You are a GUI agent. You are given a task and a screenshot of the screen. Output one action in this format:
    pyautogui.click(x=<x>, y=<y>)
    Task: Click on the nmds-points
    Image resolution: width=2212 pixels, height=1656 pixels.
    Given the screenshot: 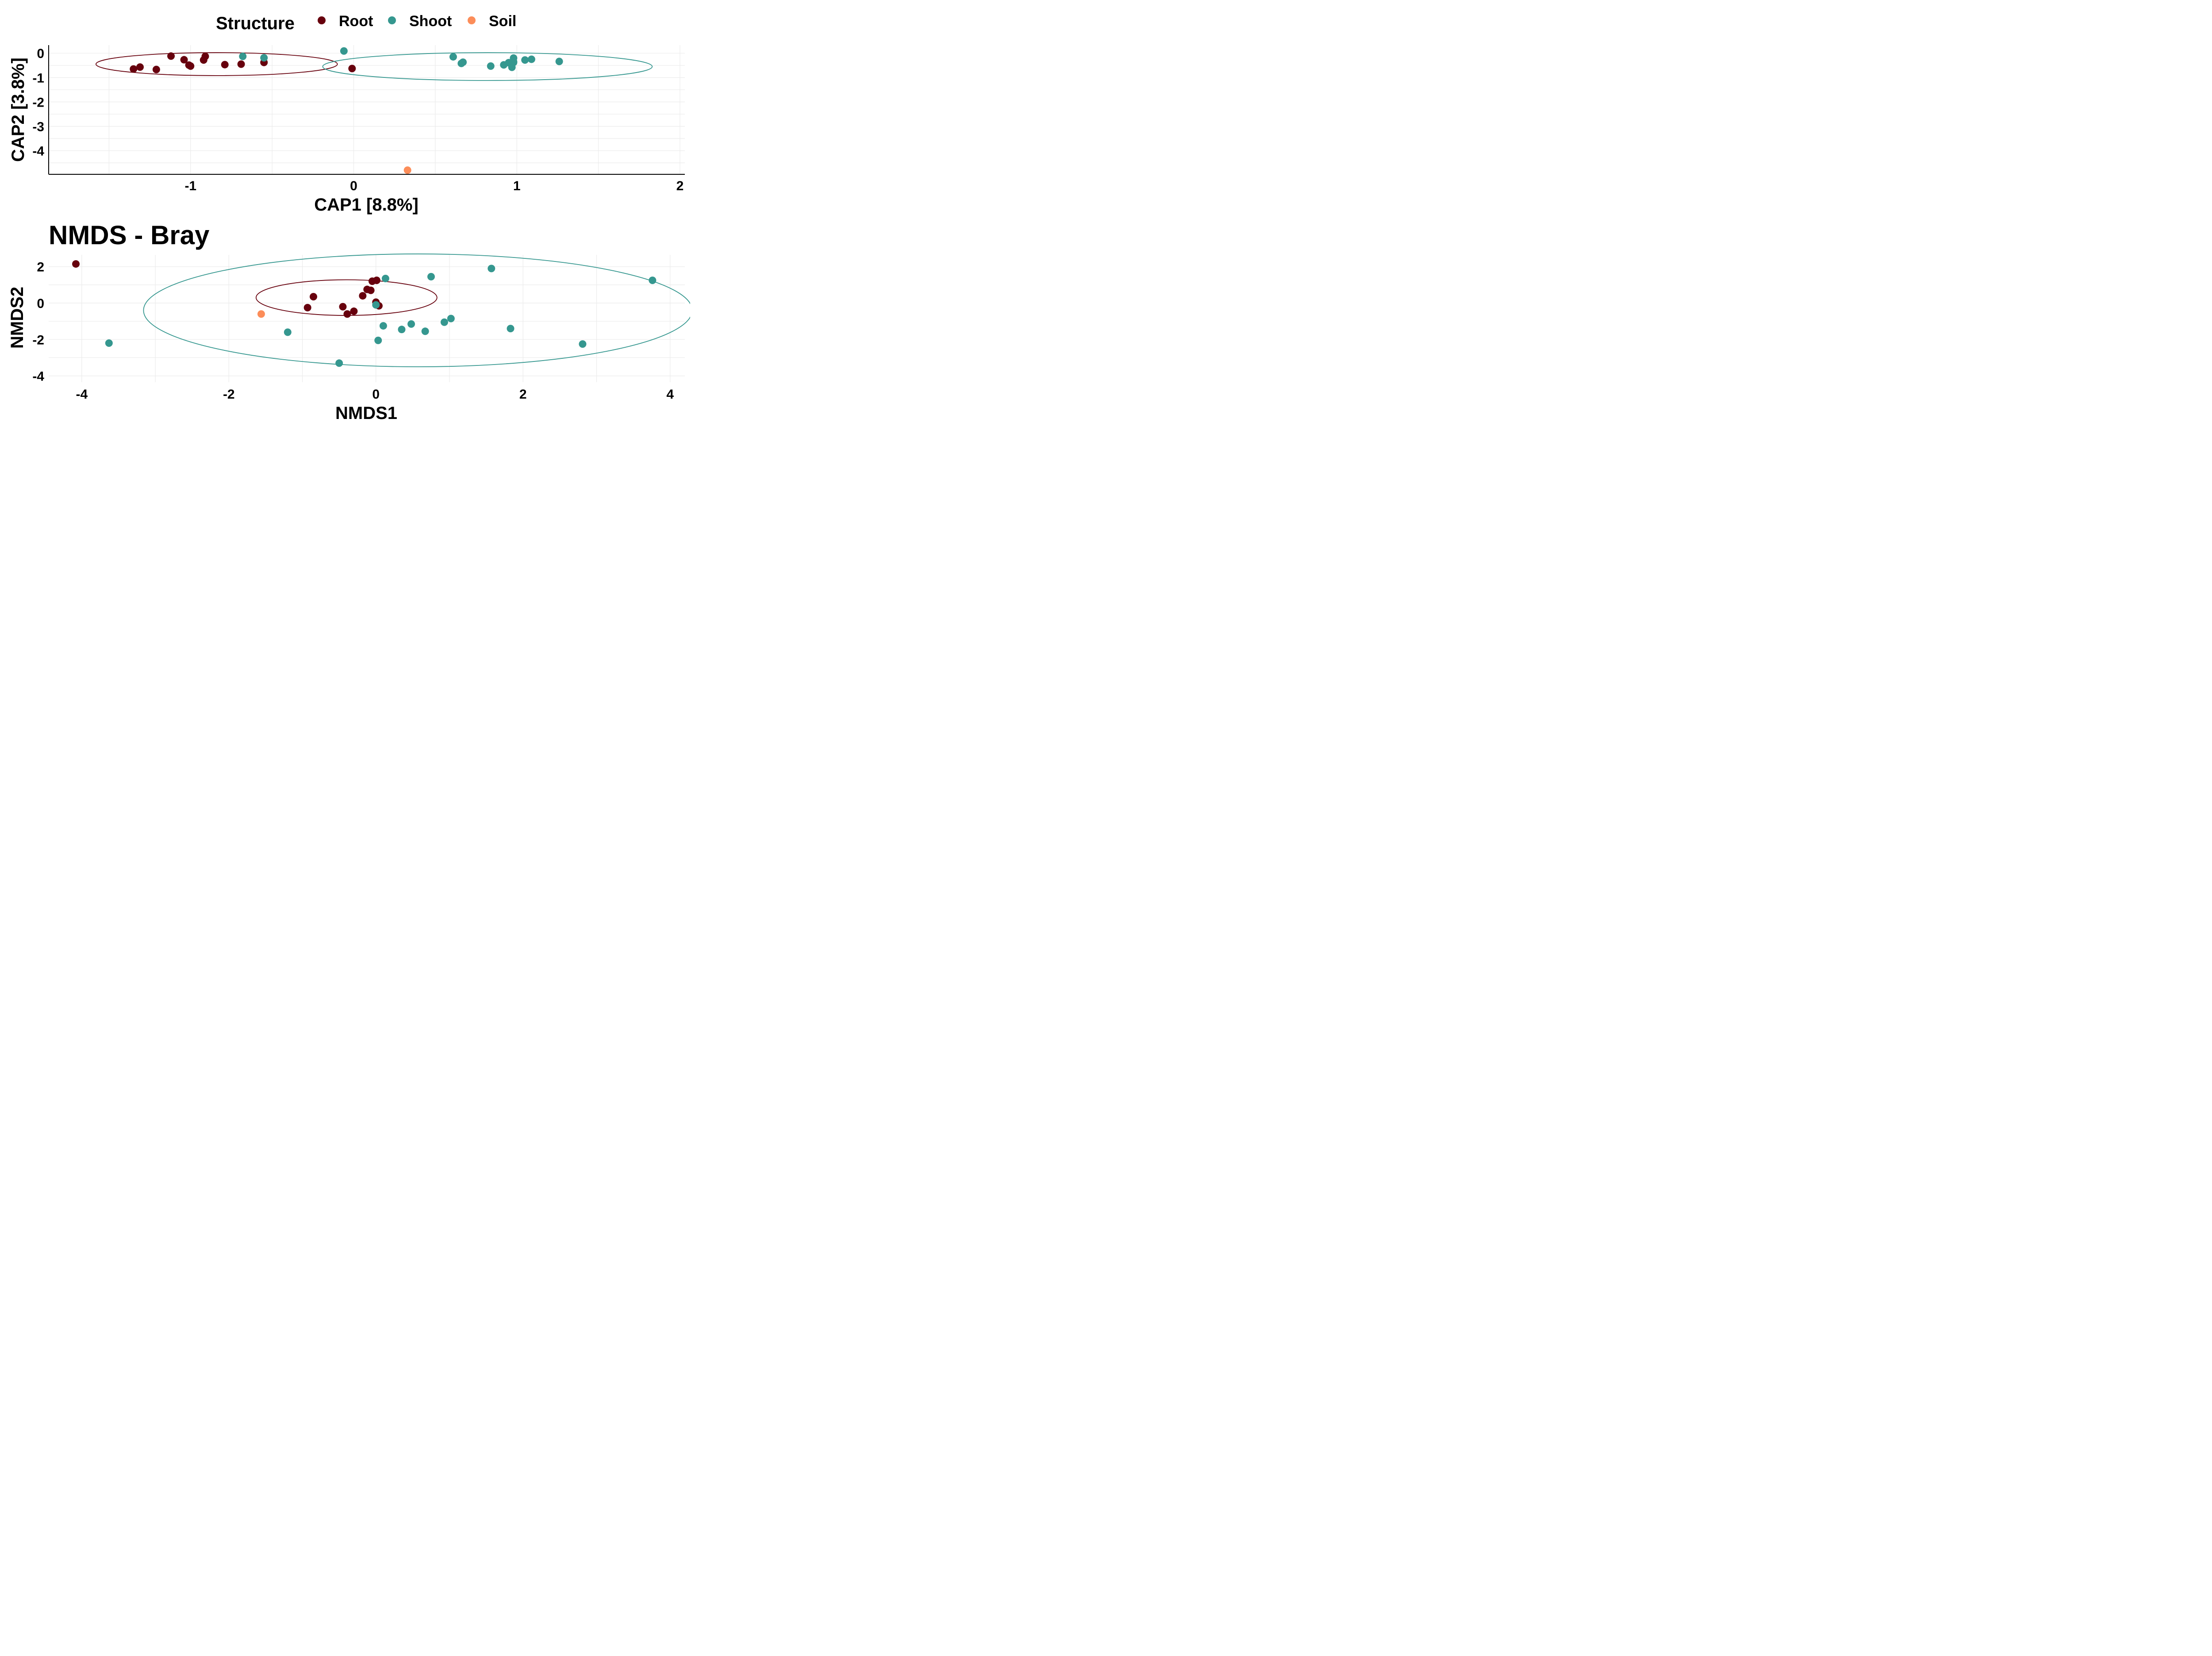 What is the action you would take?
    pyautogui.click(x=365, y=314)
    